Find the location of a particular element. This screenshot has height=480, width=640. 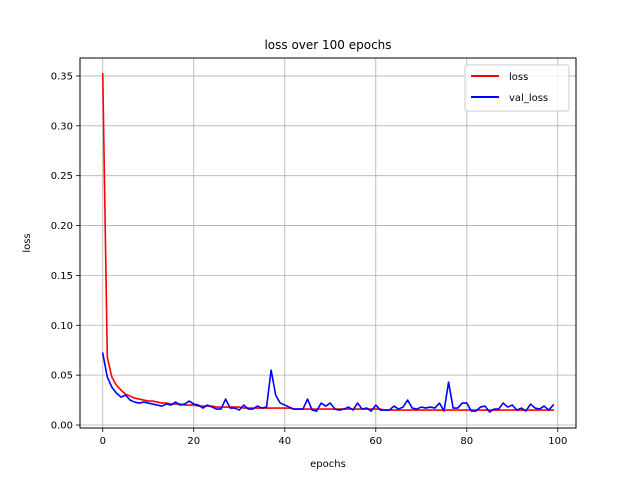

x-tick-label: 40 is located at coordinates (284, 441).